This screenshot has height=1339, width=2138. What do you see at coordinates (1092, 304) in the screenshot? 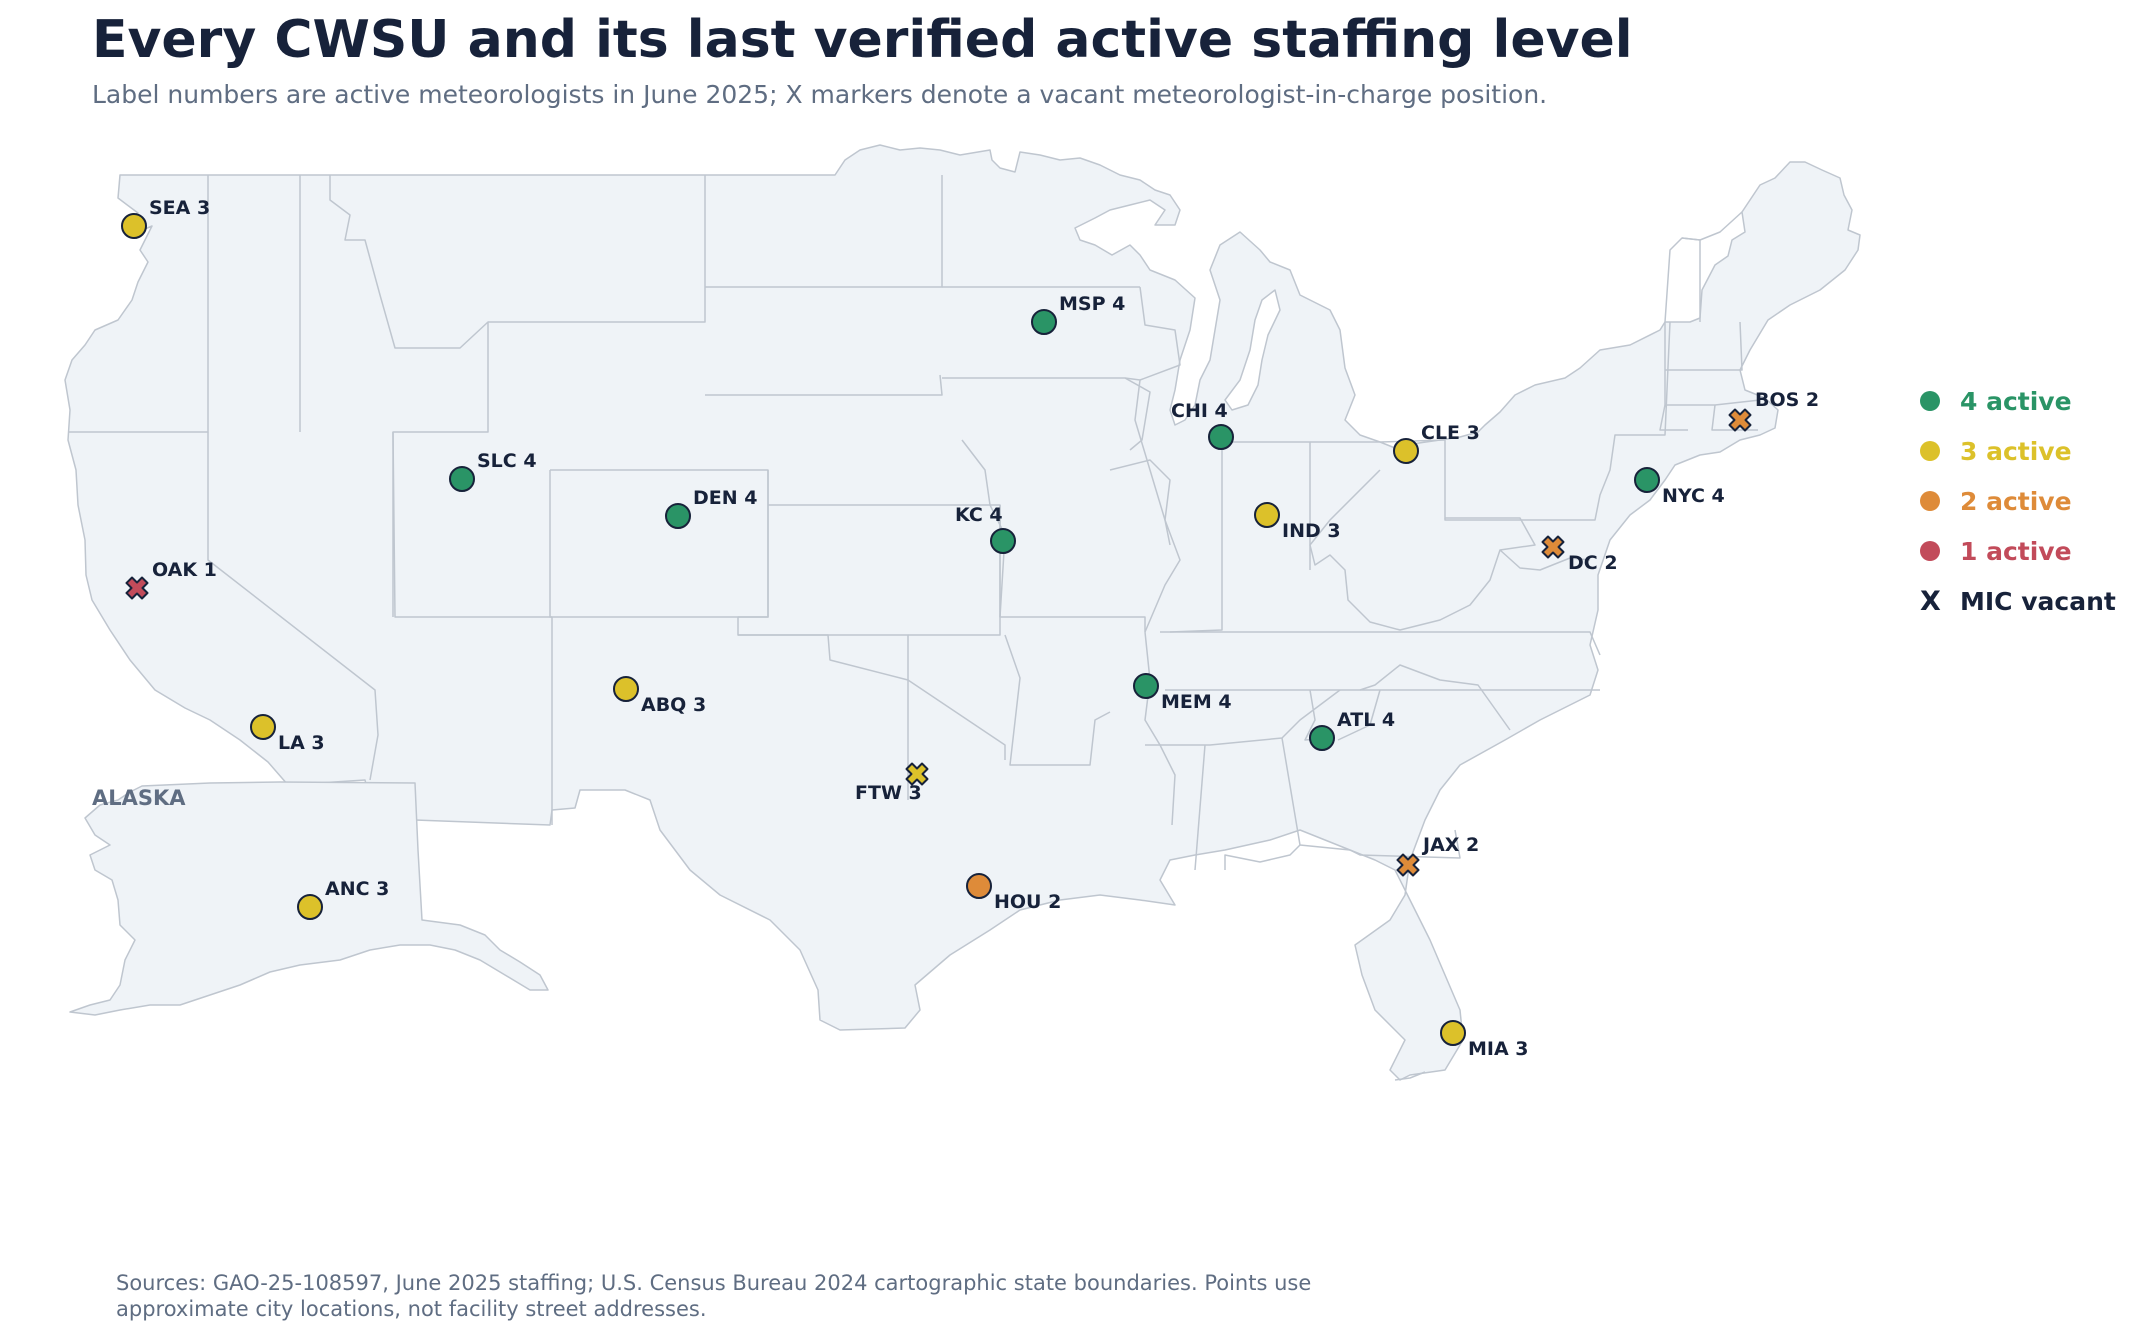
I see `cwsu-label: MSP 4` at bounding box center [1092, 304].